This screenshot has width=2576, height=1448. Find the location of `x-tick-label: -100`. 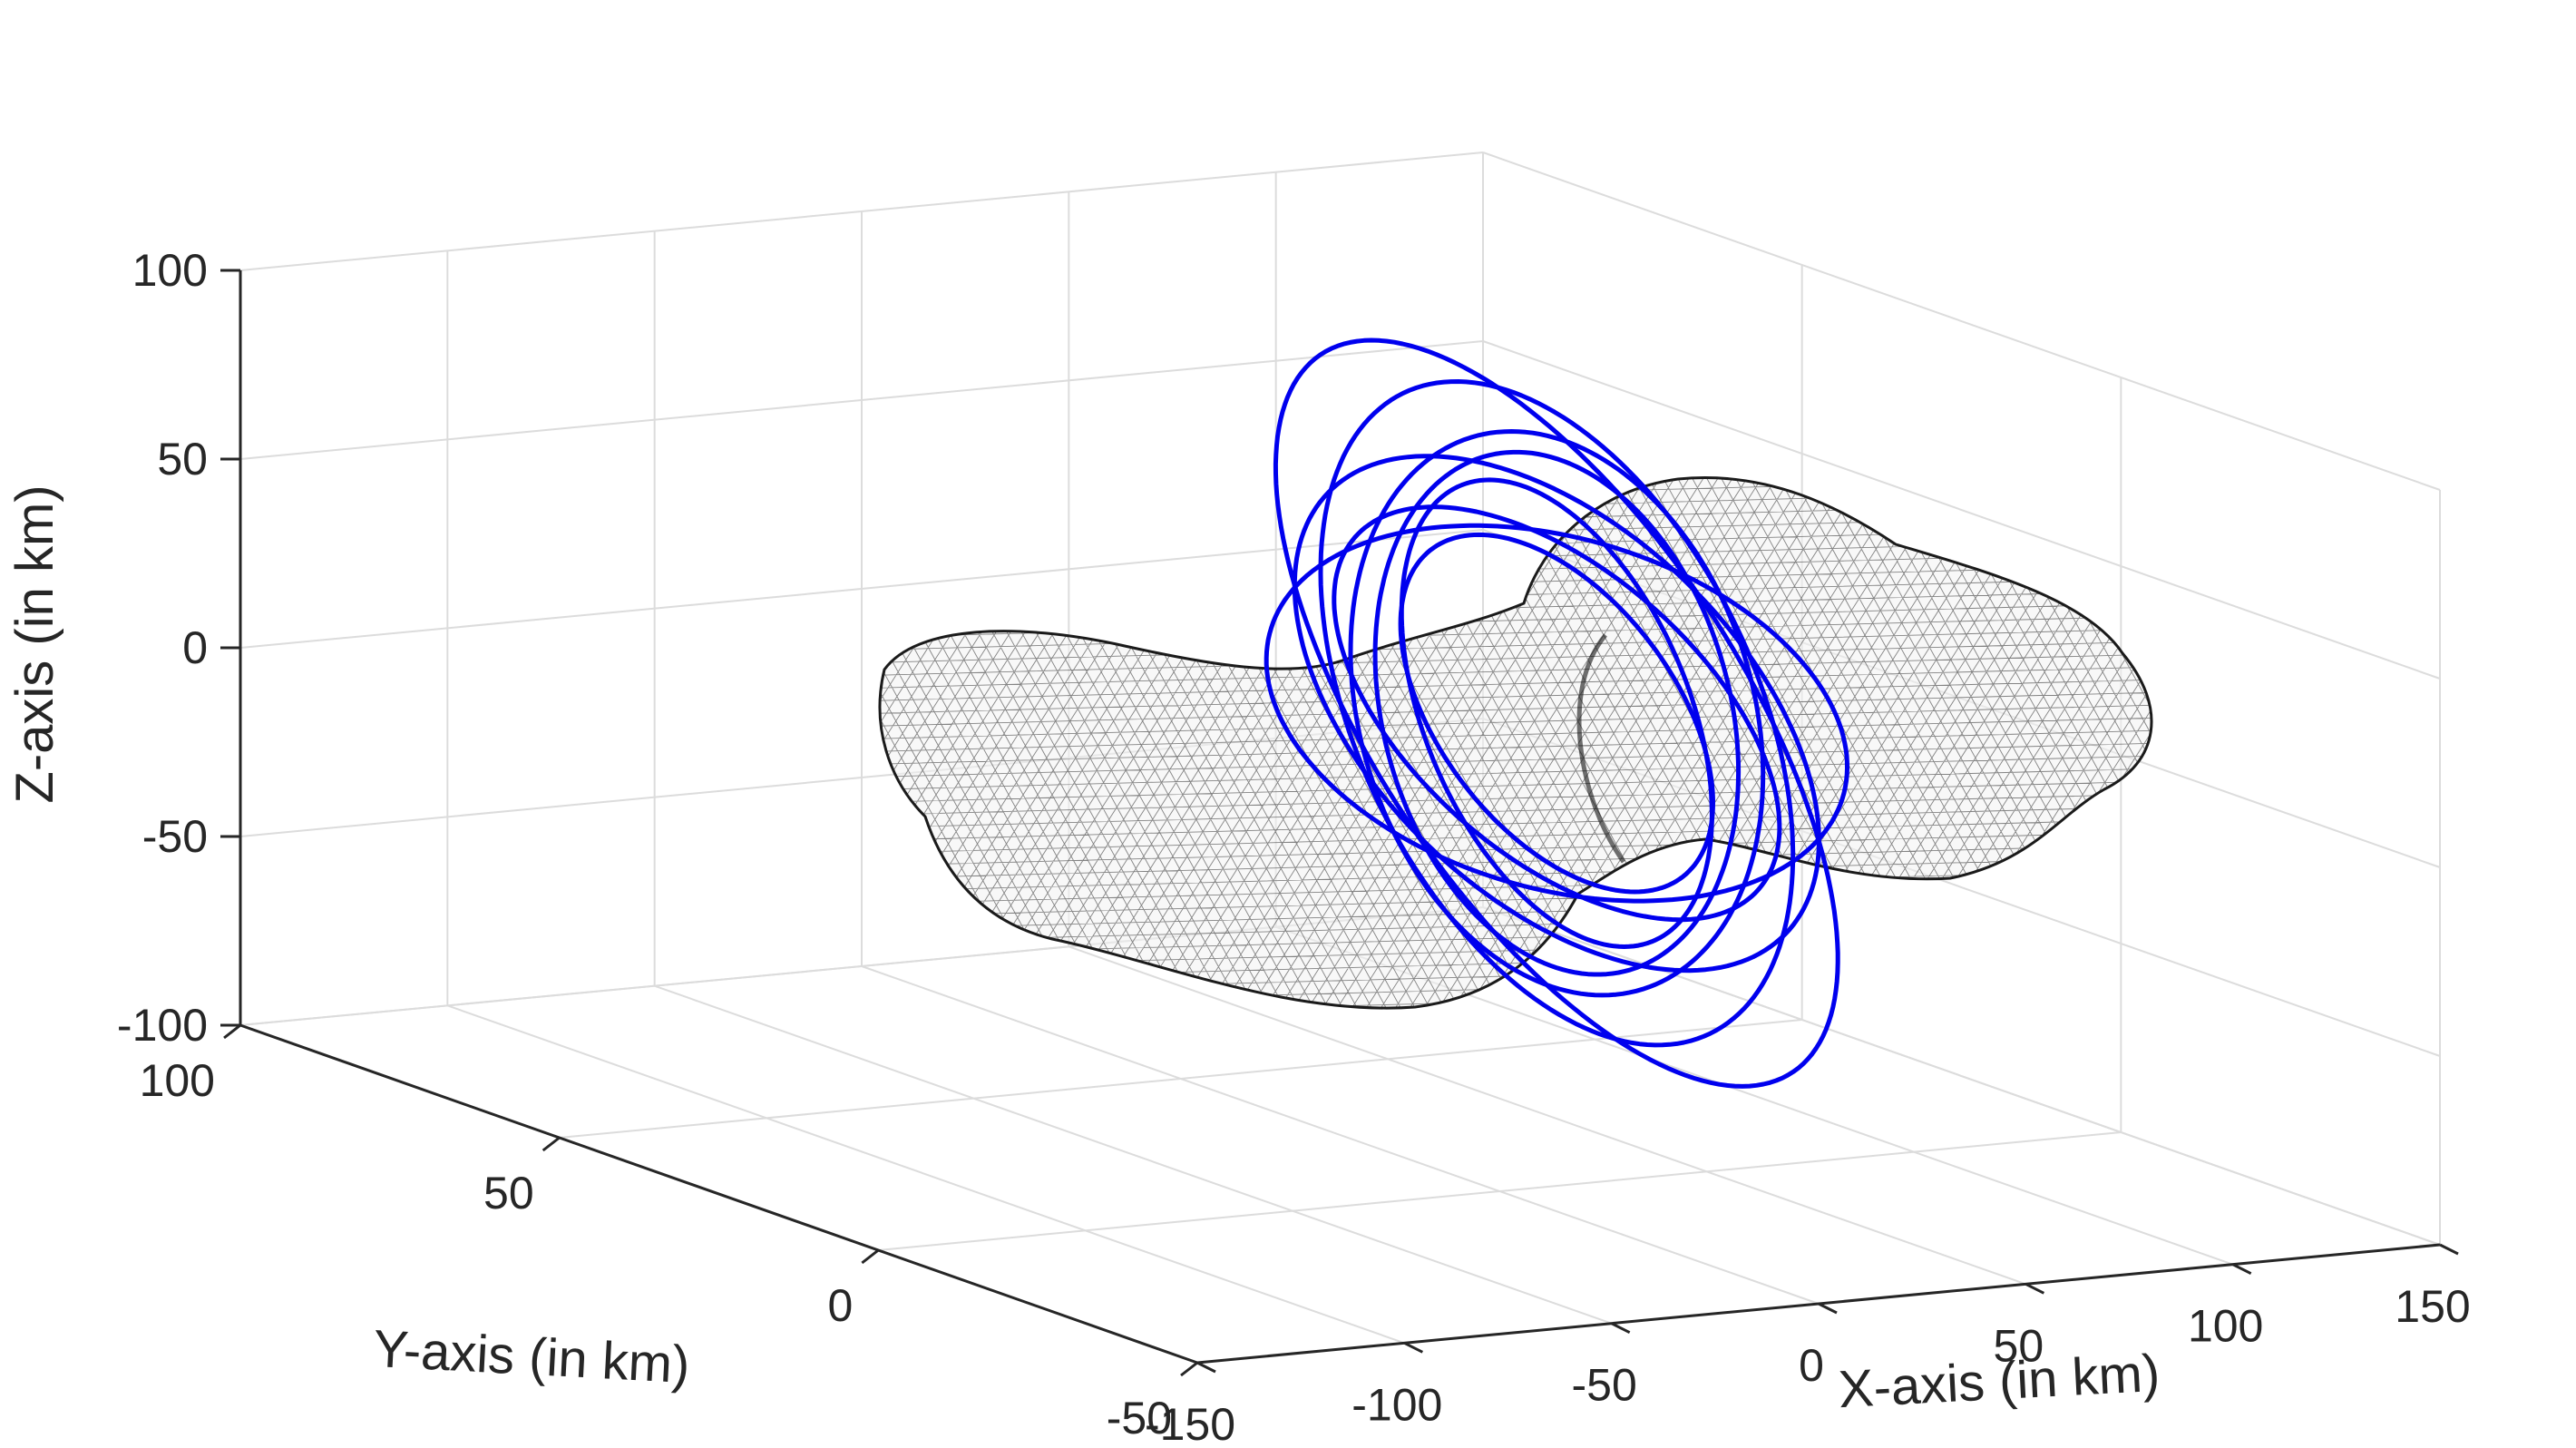

x-tick-label: -100 is located at coordinates (1396, 1404).